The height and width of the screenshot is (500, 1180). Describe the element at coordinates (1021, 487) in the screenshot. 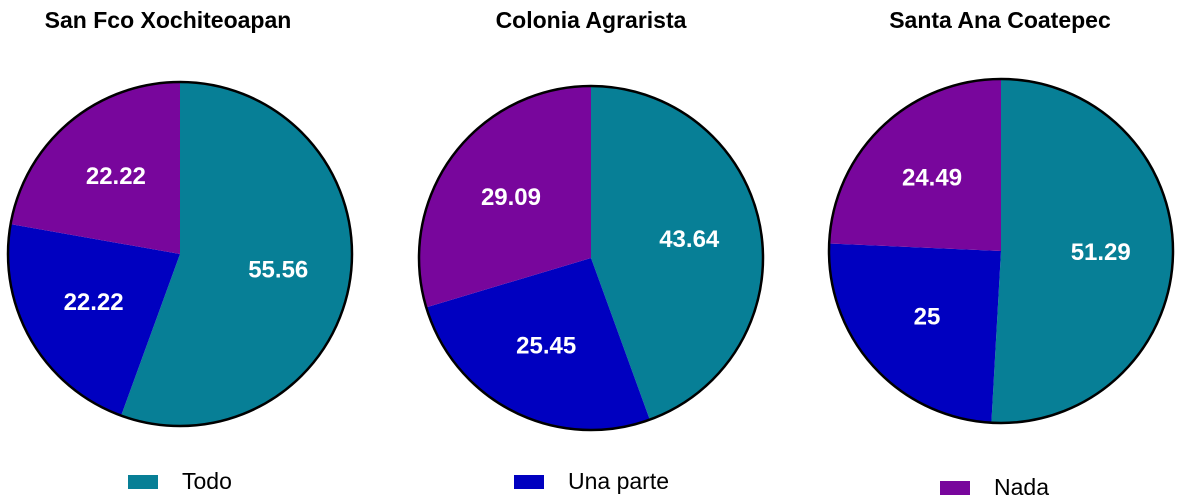

I see `legend-label: Nada` at that location.